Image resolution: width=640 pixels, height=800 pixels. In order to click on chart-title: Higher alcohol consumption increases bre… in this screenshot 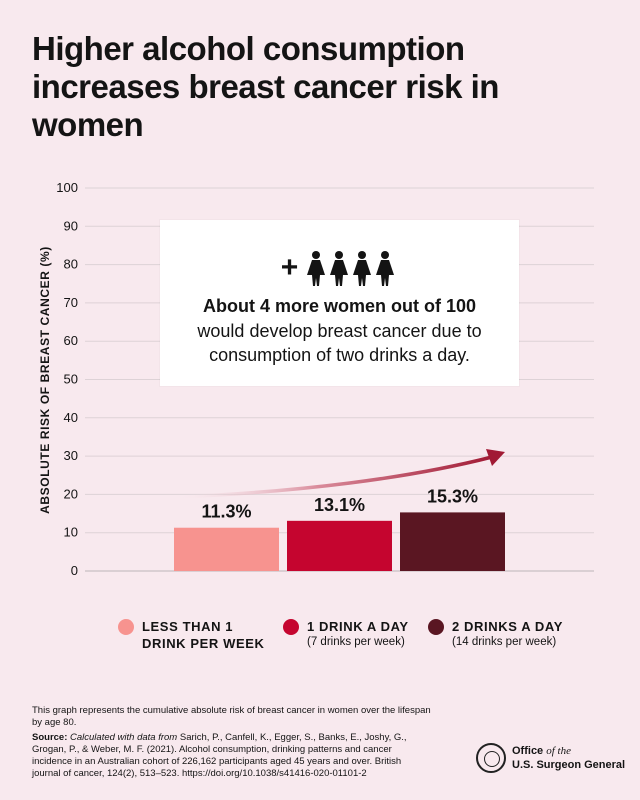, I will do `click(265, 86)`.